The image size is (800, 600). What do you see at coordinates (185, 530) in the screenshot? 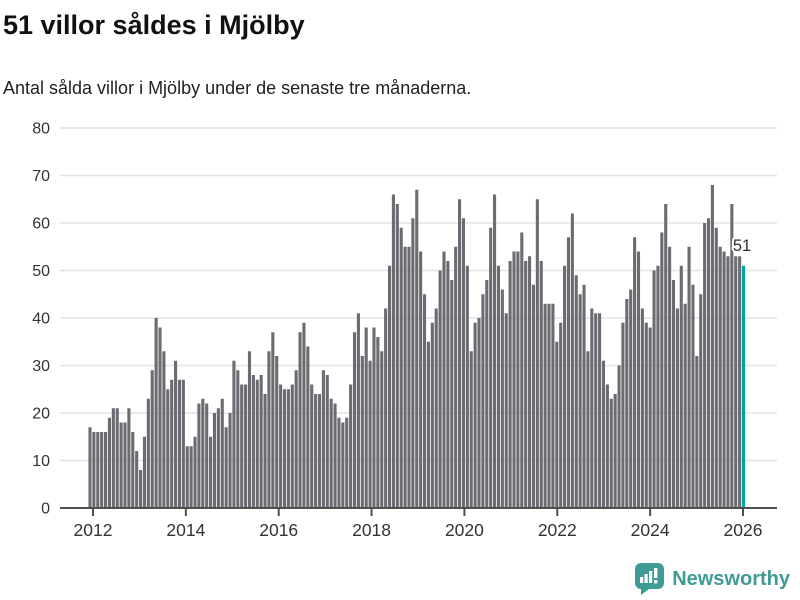
I see `x-axis-tick-label: 2014` at bounding box center [185, 530].